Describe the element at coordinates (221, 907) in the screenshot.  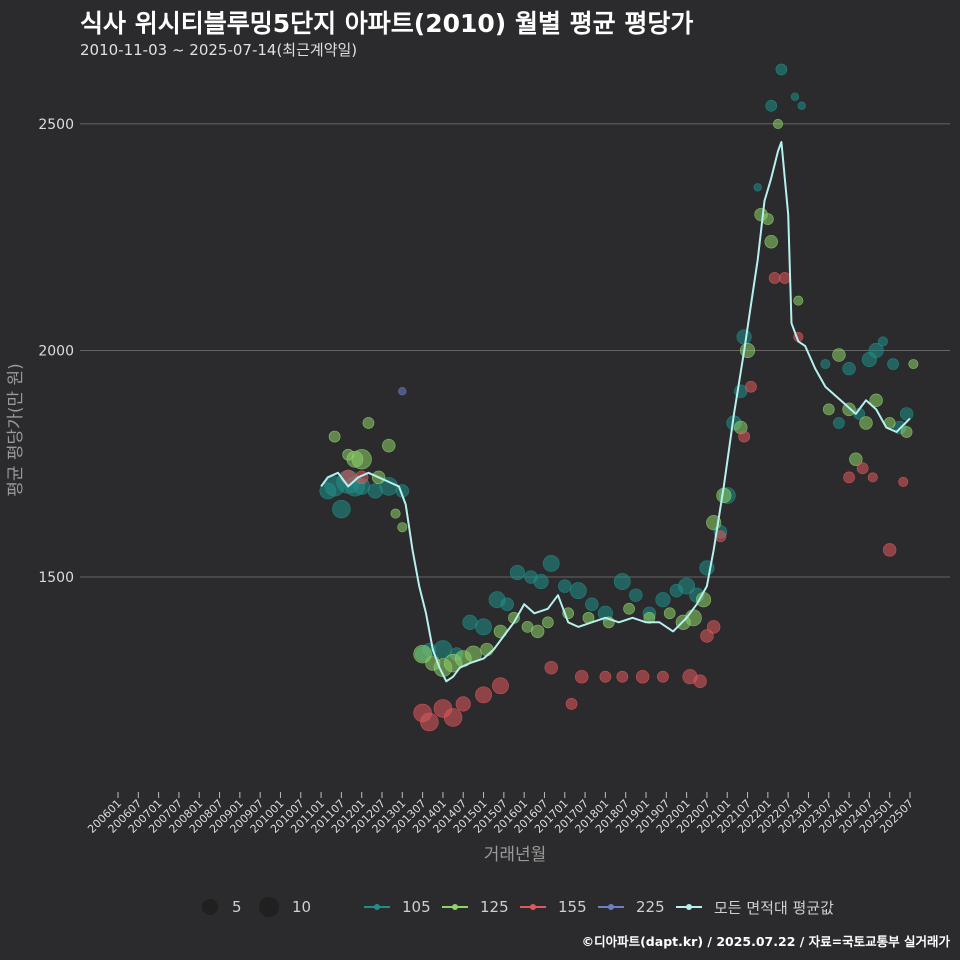
I see `legend-size-small: 5` at that location.